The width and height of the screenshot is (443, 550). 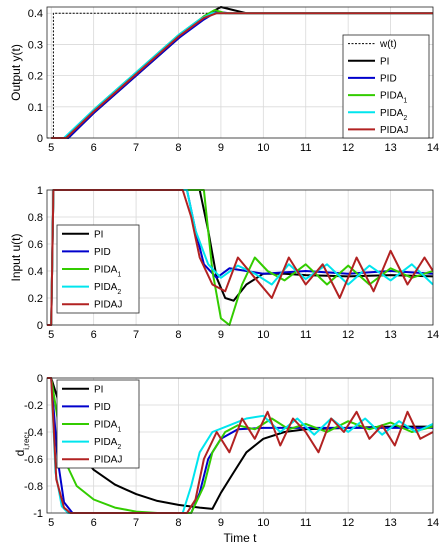 What do you see at coordinates (16, 257) in the screenshot?
I see `y-axis-label: Input u(t)` at bounding box center [16, 257].